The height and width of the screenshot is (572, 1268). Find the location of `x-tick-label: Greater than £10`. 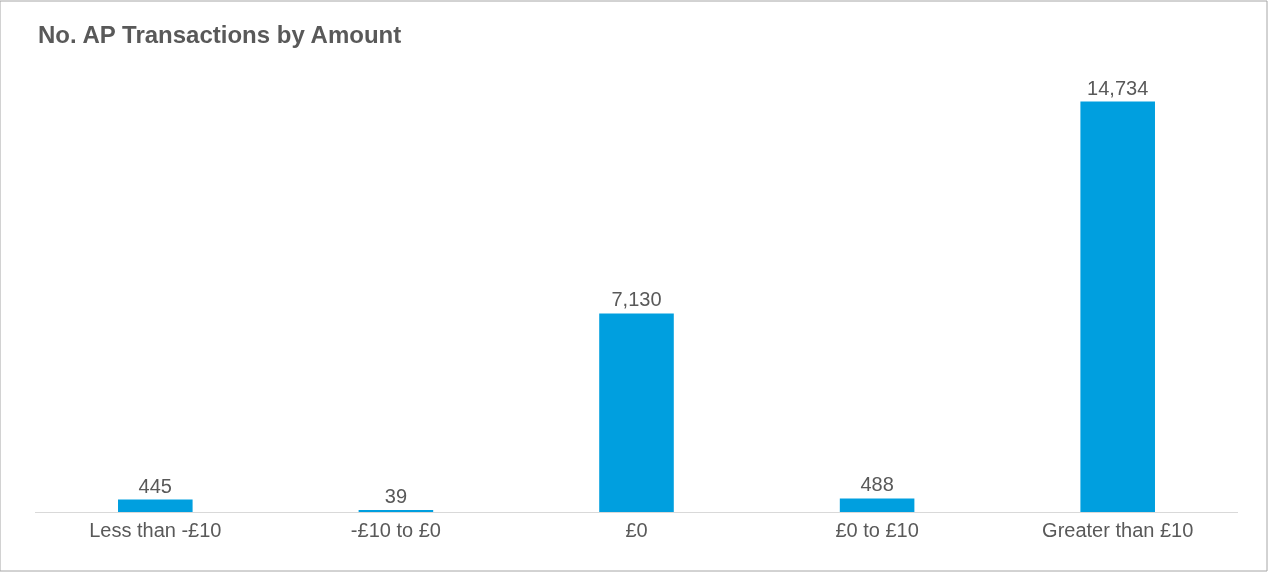

x-tick-label: Greater than £10 is located at coordinates (1118, 530).